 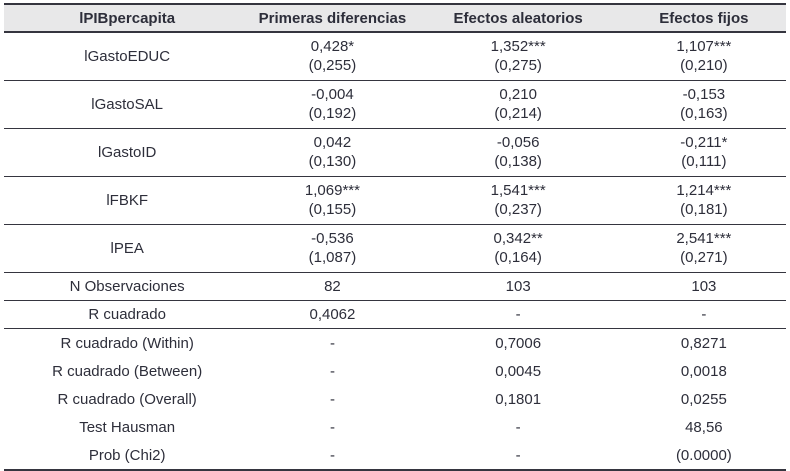 I want to click on row-label: R cuadrado (Between), so click(x=127, y=371).